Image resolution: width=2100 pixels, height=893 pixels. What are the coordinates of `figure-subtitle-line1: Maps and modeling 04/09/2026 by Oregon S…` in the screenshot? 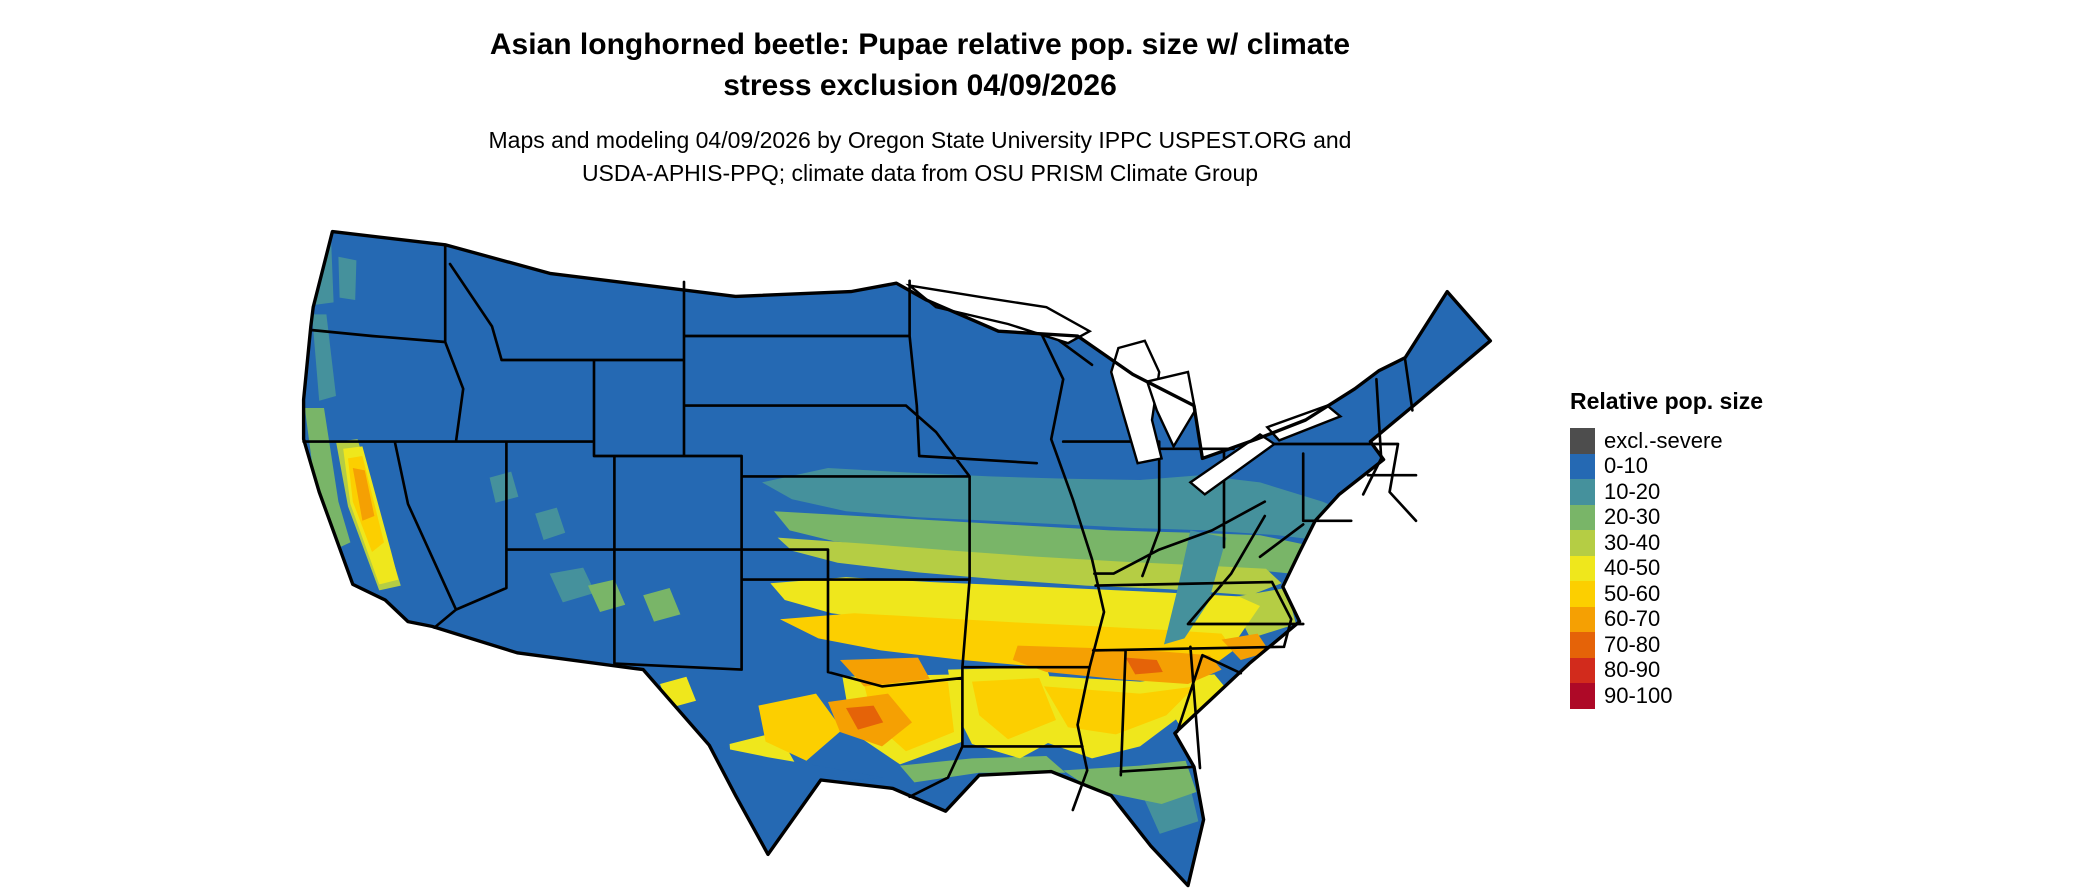 It's located at (920, 140).